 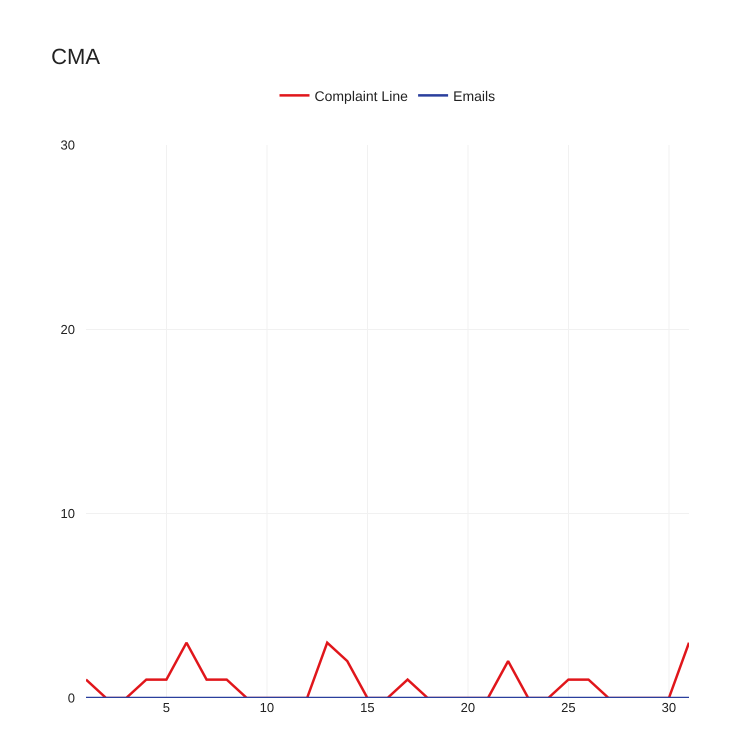 What do you see at coordinates (474, 96) in the screenshot?
I see `legend-label: Emails` at bounding box center [474, 96].